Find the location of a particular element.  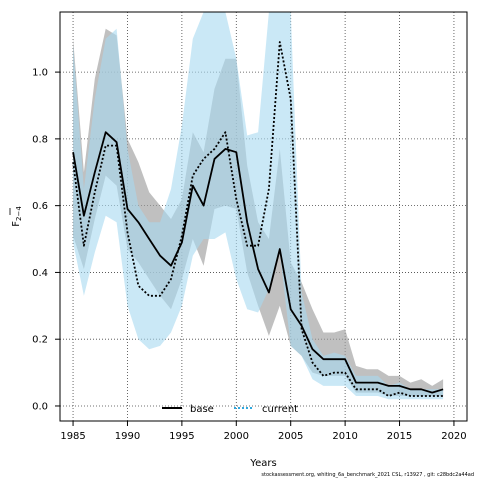

y-axis: 0.0 0.2 0.4 0.6 0.8 1.0 is located at coordinates (46, 240).